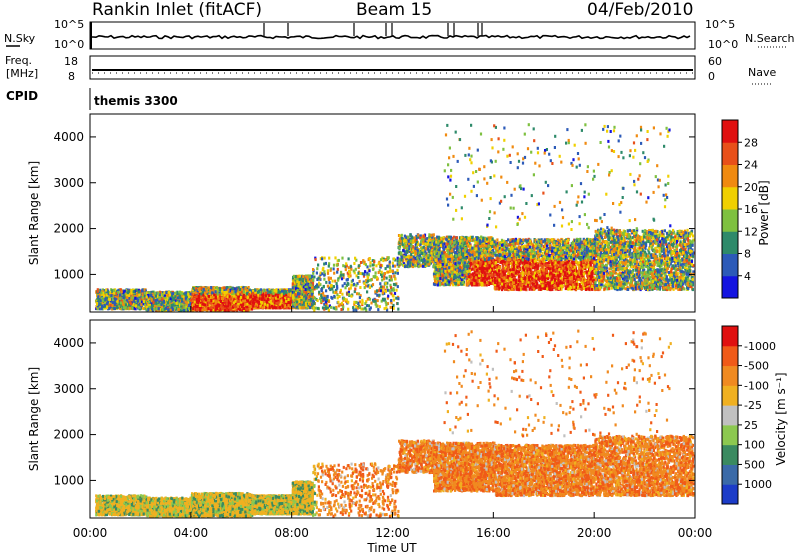 This screenshot has height=554, width=800. What do you see at coordinates (770, 38) in the screenshot?
I see `noise-right-label: N.Search` at bounding box center [770, 38].